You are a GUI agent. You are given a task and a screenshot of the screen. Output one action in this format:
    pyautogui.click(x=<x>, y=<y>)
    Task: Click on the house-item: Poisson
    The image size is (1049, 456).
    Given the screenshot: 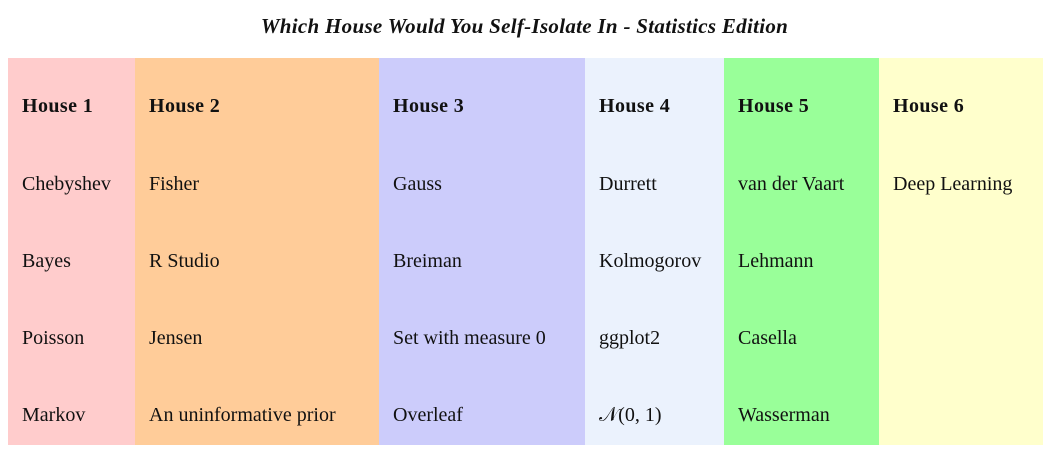 What is the action you would take?
    pyautogui.click(x=53, y=338)
    